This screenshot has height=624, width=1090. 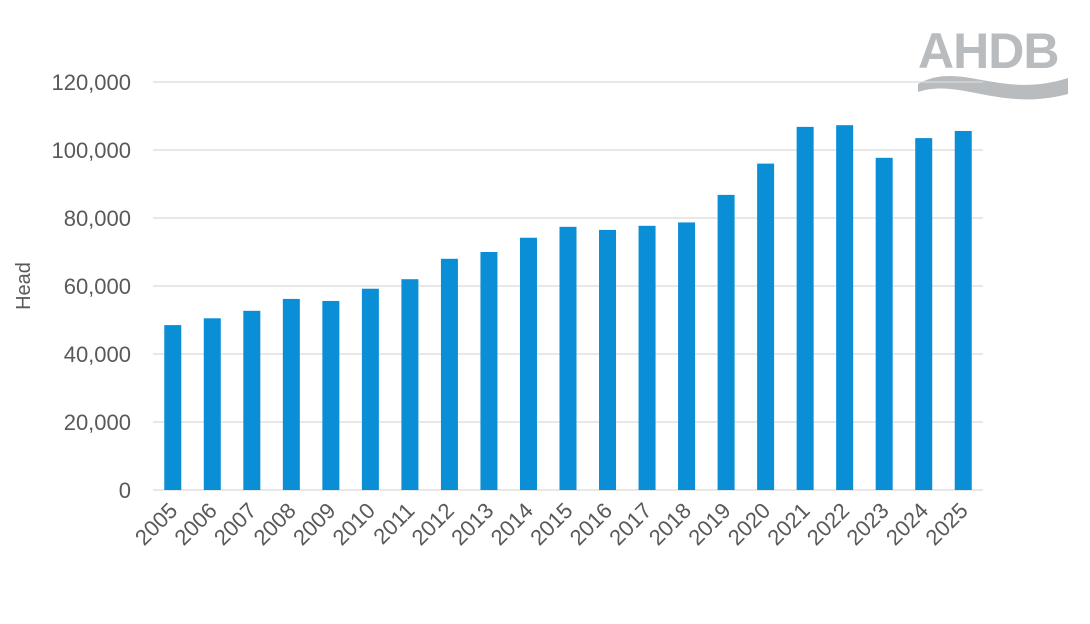 I want to click on ahdb-logo: AHDB, so click(x=993, y=61).